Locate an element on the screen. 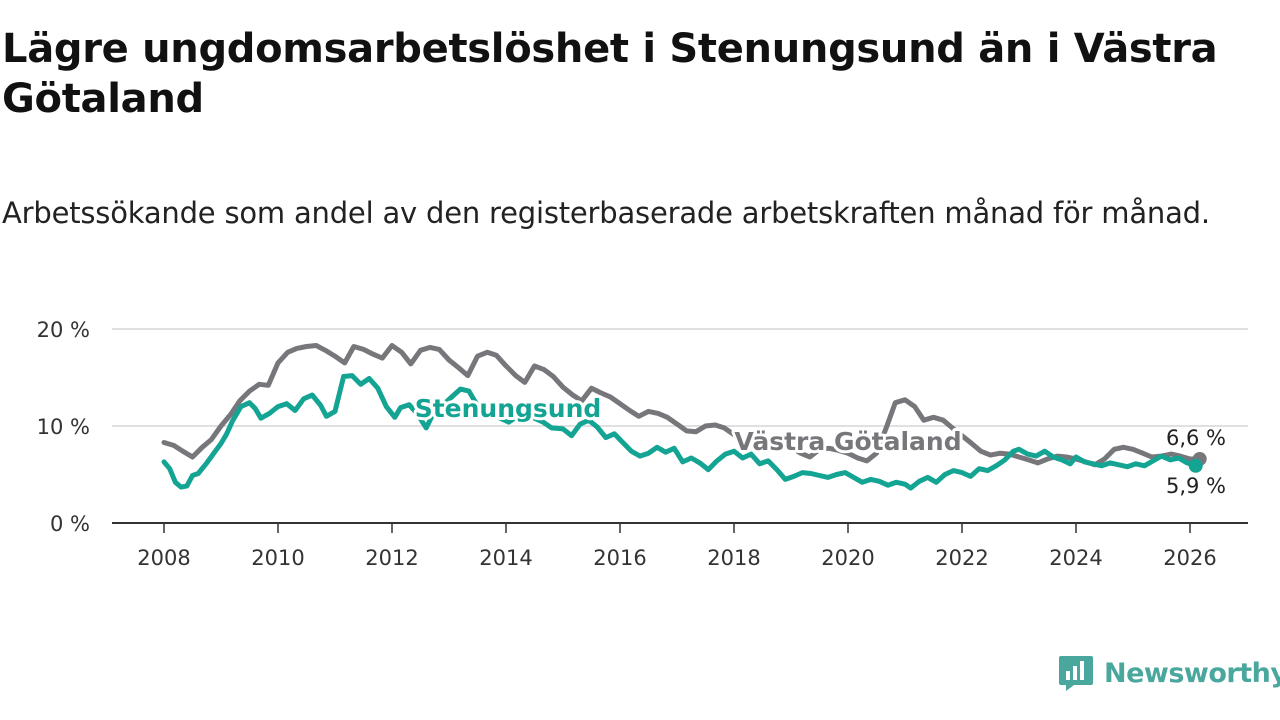 The width and height of the screenshot is (1280, 720). x-tick-label: 2012 is located at coordinates (391, 558).